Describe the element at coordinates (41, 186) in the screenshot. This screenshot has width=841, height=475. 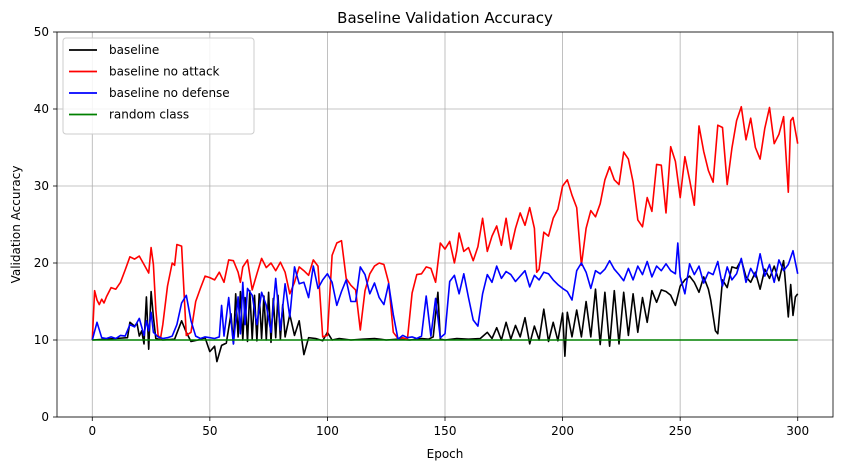
I see `y-tick-label: 30` at that location.